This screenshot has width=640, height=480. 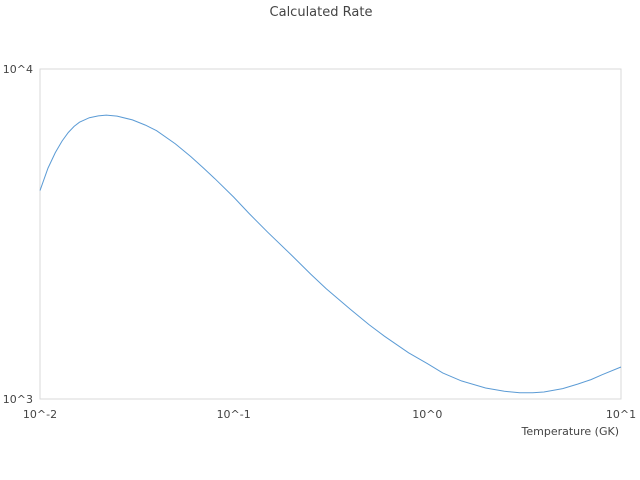 I want to click on x-tick-label: 10^-2, so click(x=40, y=414).